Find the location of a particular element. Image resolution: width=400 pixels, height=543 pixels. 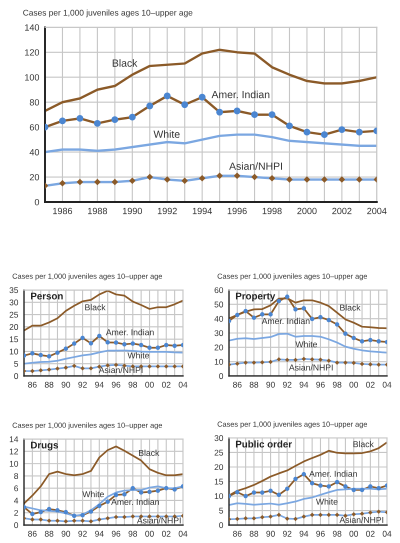

chart-title: Drugs is located at coordinates (44, 446).